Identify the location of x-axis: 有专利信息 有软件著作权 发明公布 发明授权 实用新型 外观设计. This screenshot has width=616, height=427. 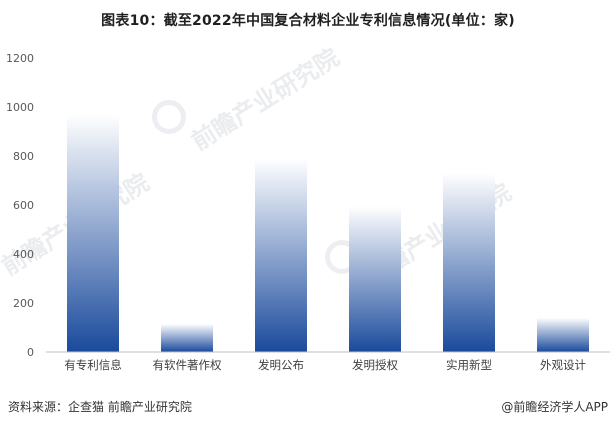
(328, 361).